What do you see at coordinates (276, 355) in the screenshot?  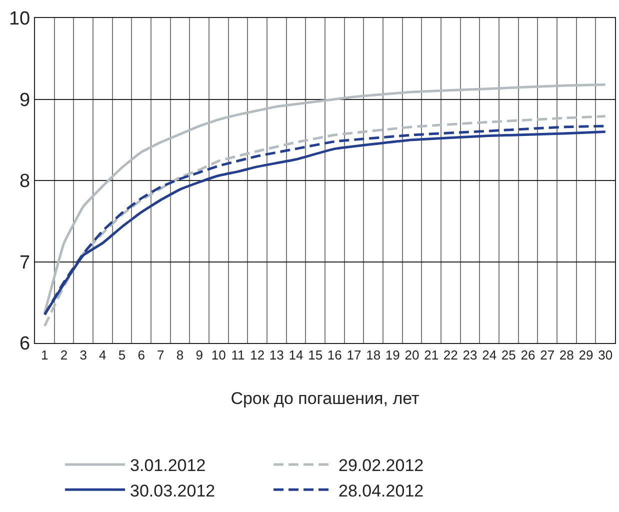 I see `x-tick-label: 13` at bounding box center [276, 355].